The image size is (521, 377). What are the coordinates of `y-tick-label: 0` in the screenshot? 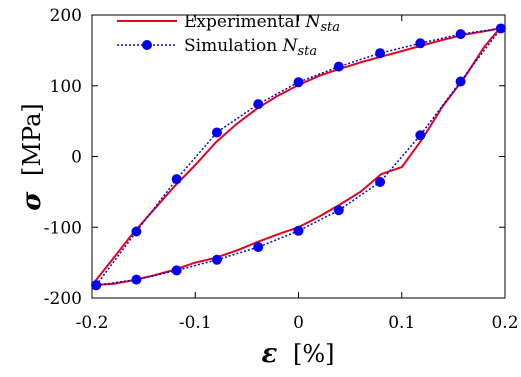 It's located at (76, 158).